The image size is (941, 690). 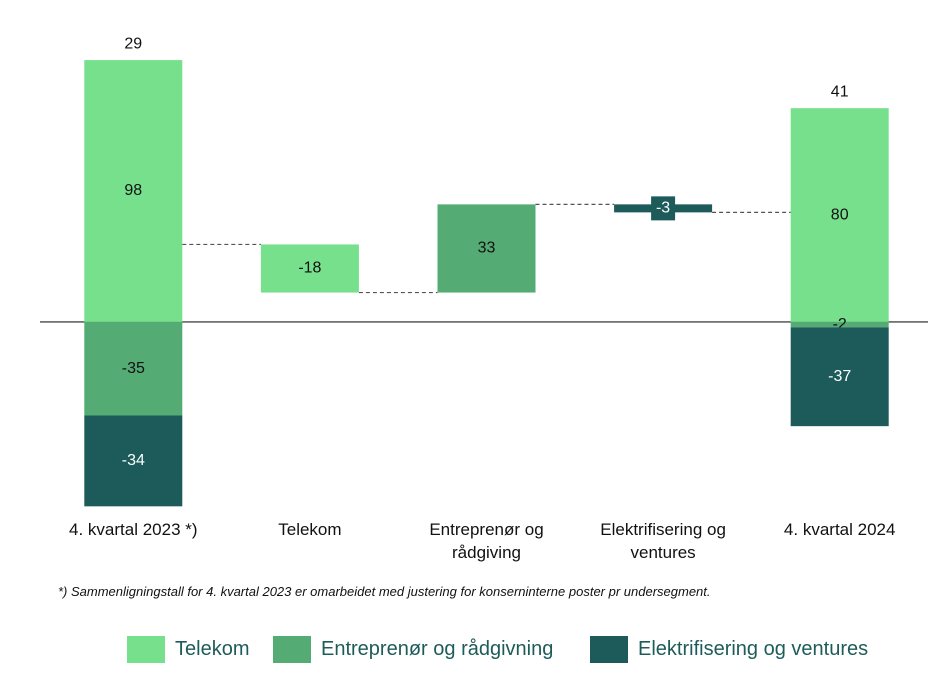 I want to click on x-tick-label: Elektrifisering og ventures, so click(x=663, y=541).